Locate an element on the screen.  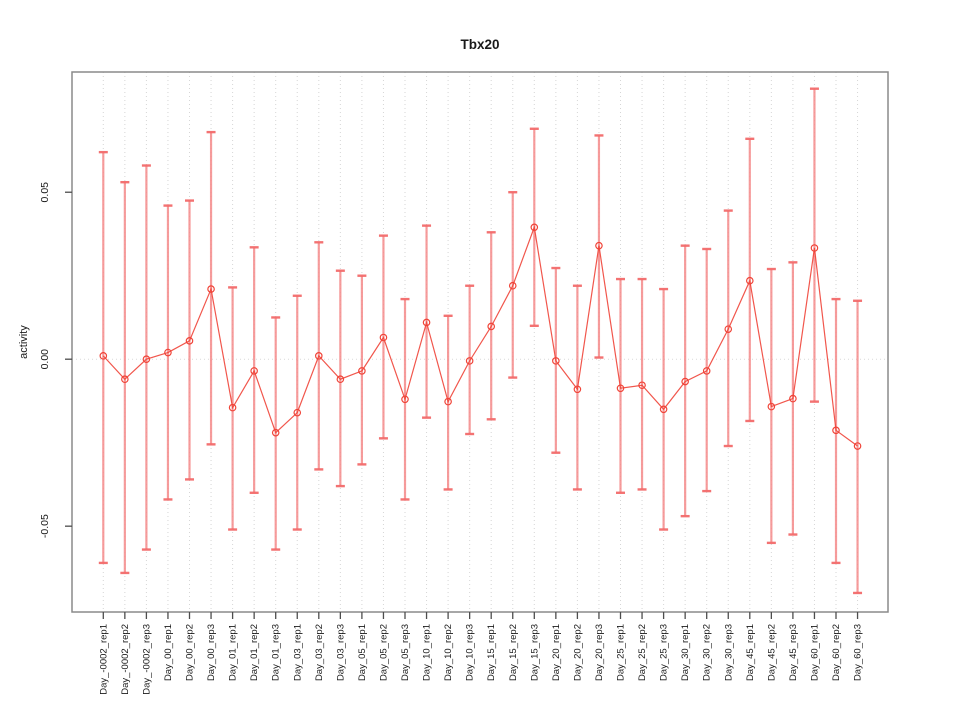
x-tick-label: Day_15_rep3 is located at coordinates (534, 652).